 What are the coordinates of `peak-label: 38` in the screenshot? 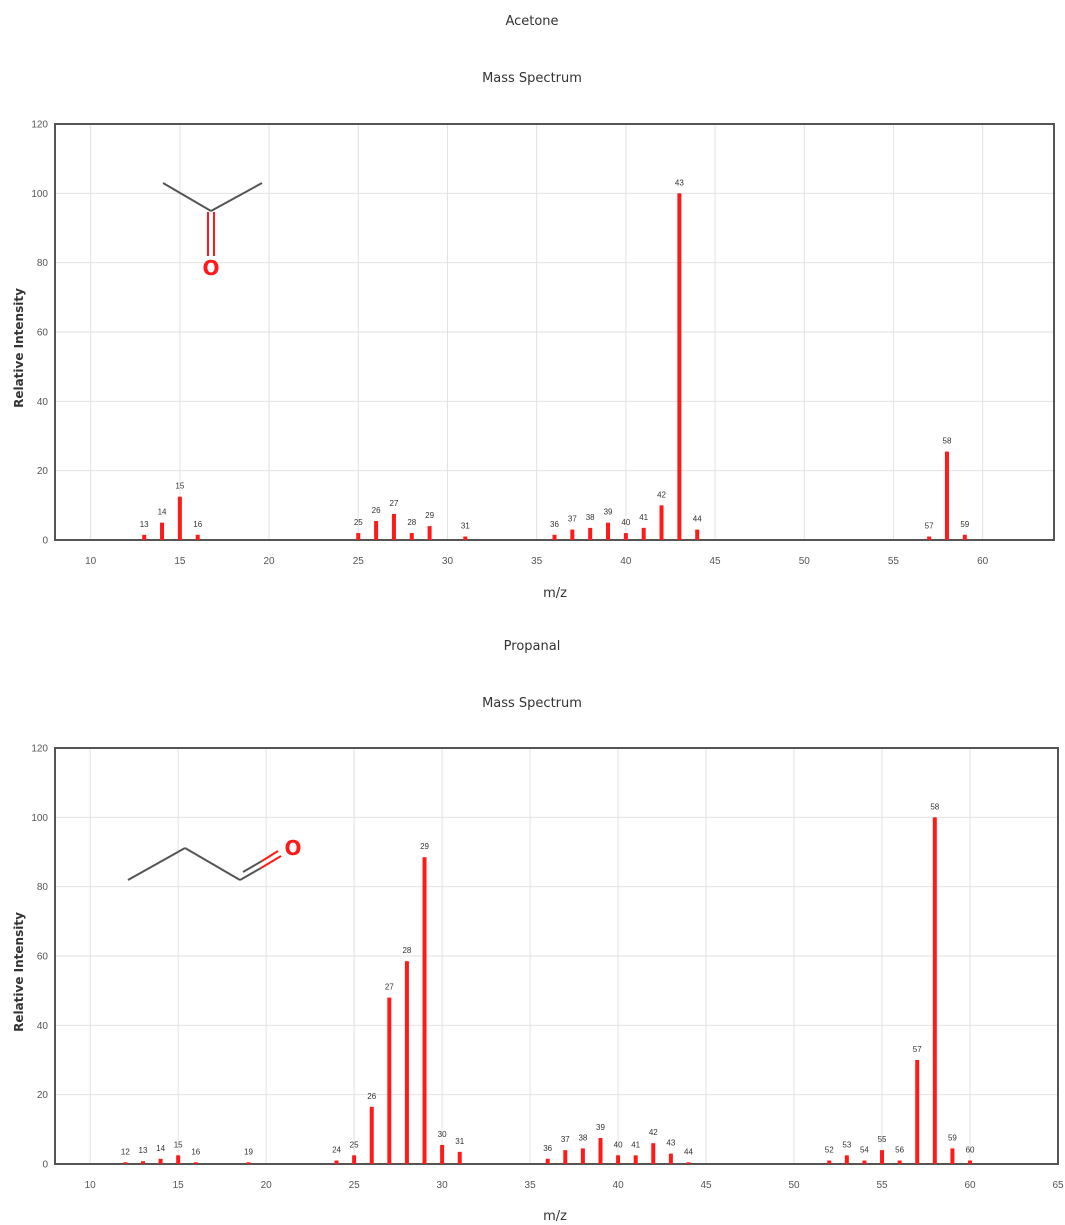 It's located at (582, 1137).